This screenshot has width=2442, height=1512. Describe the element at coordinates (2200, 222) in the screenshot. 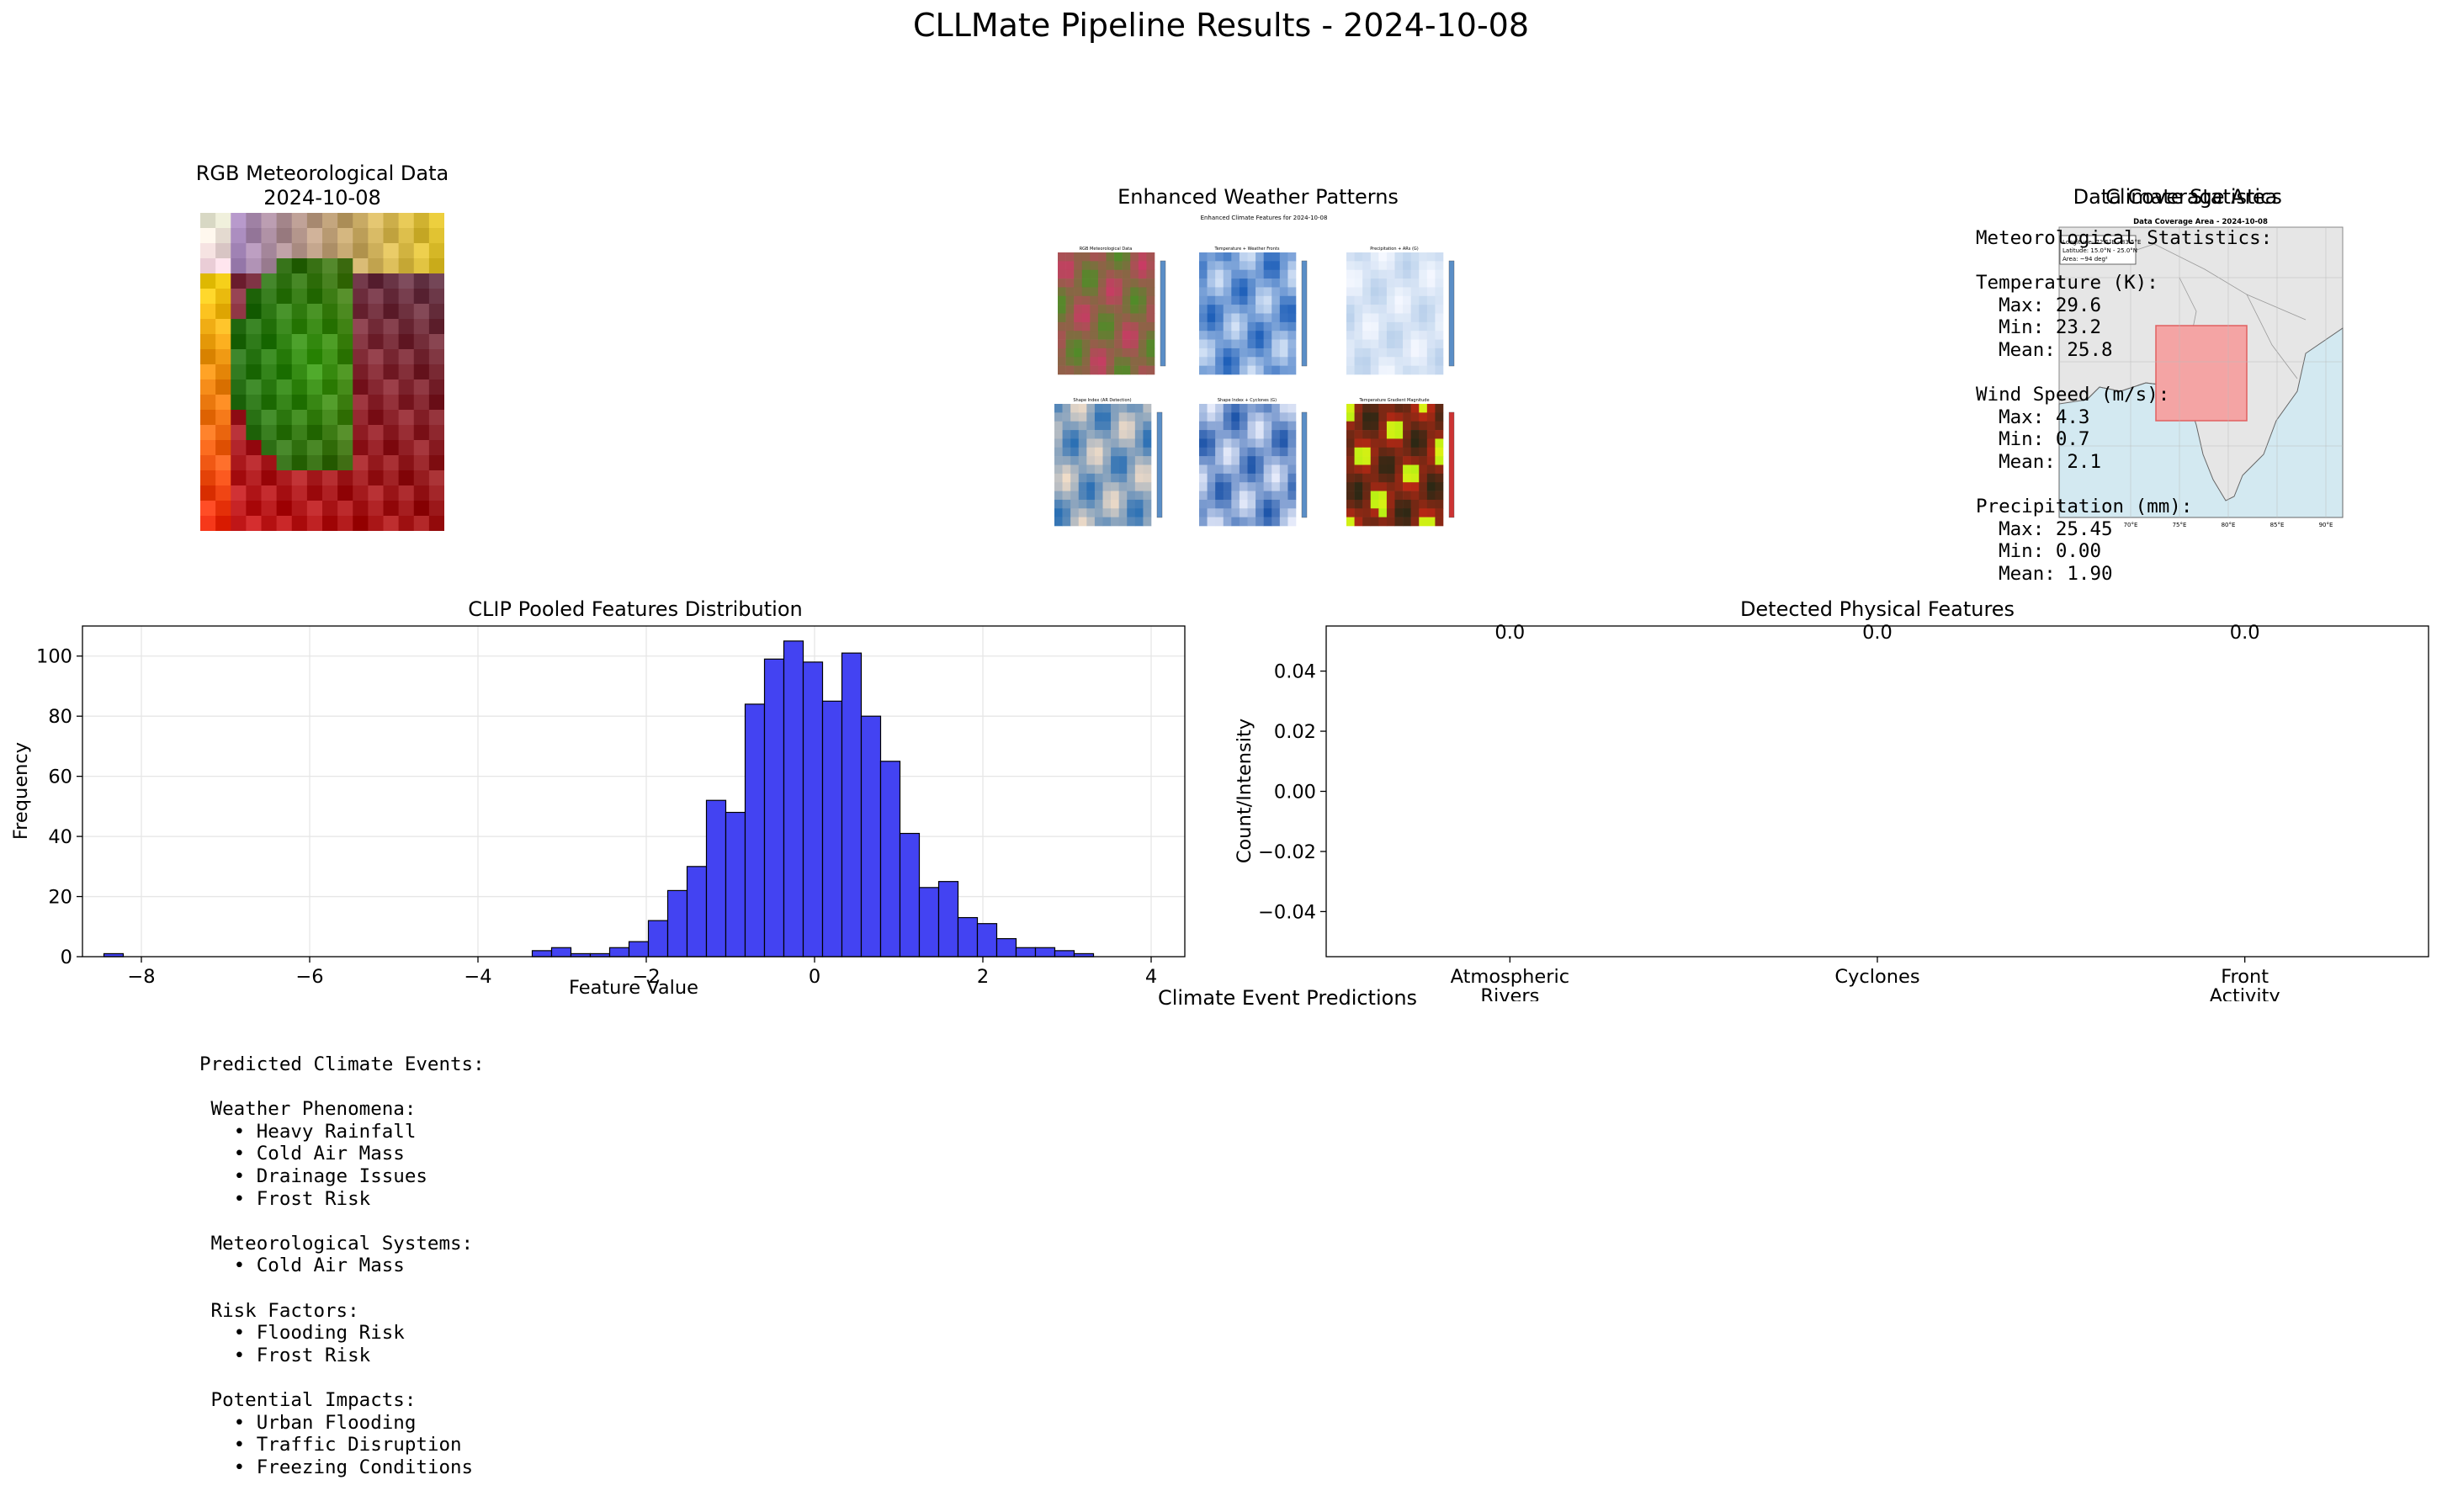

I see `map-inner-title: Data Coverage Area - 2024-10-08` at that location.